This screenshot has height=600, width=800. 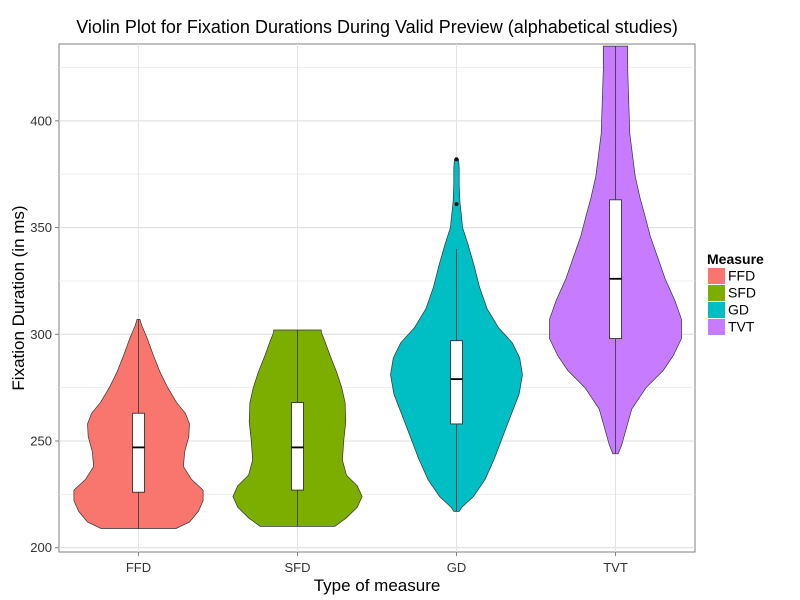 What do you see at coordinates (716, 293) in the screenshot?
I see `legend-swatch-sfd` at bounding box center [716, 293].